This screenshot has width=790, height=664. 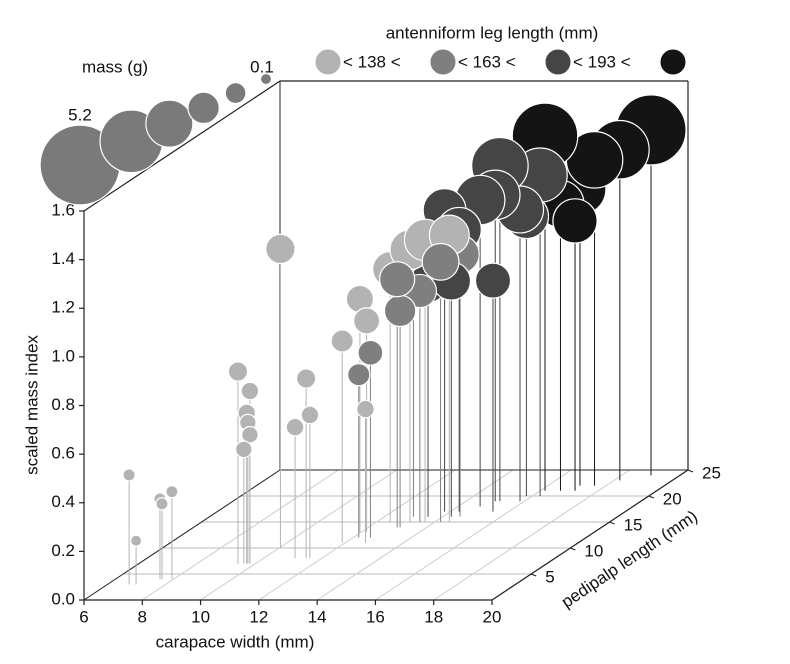 I want to click on y-tick-label: 1.4, so click(x=63, y=258).